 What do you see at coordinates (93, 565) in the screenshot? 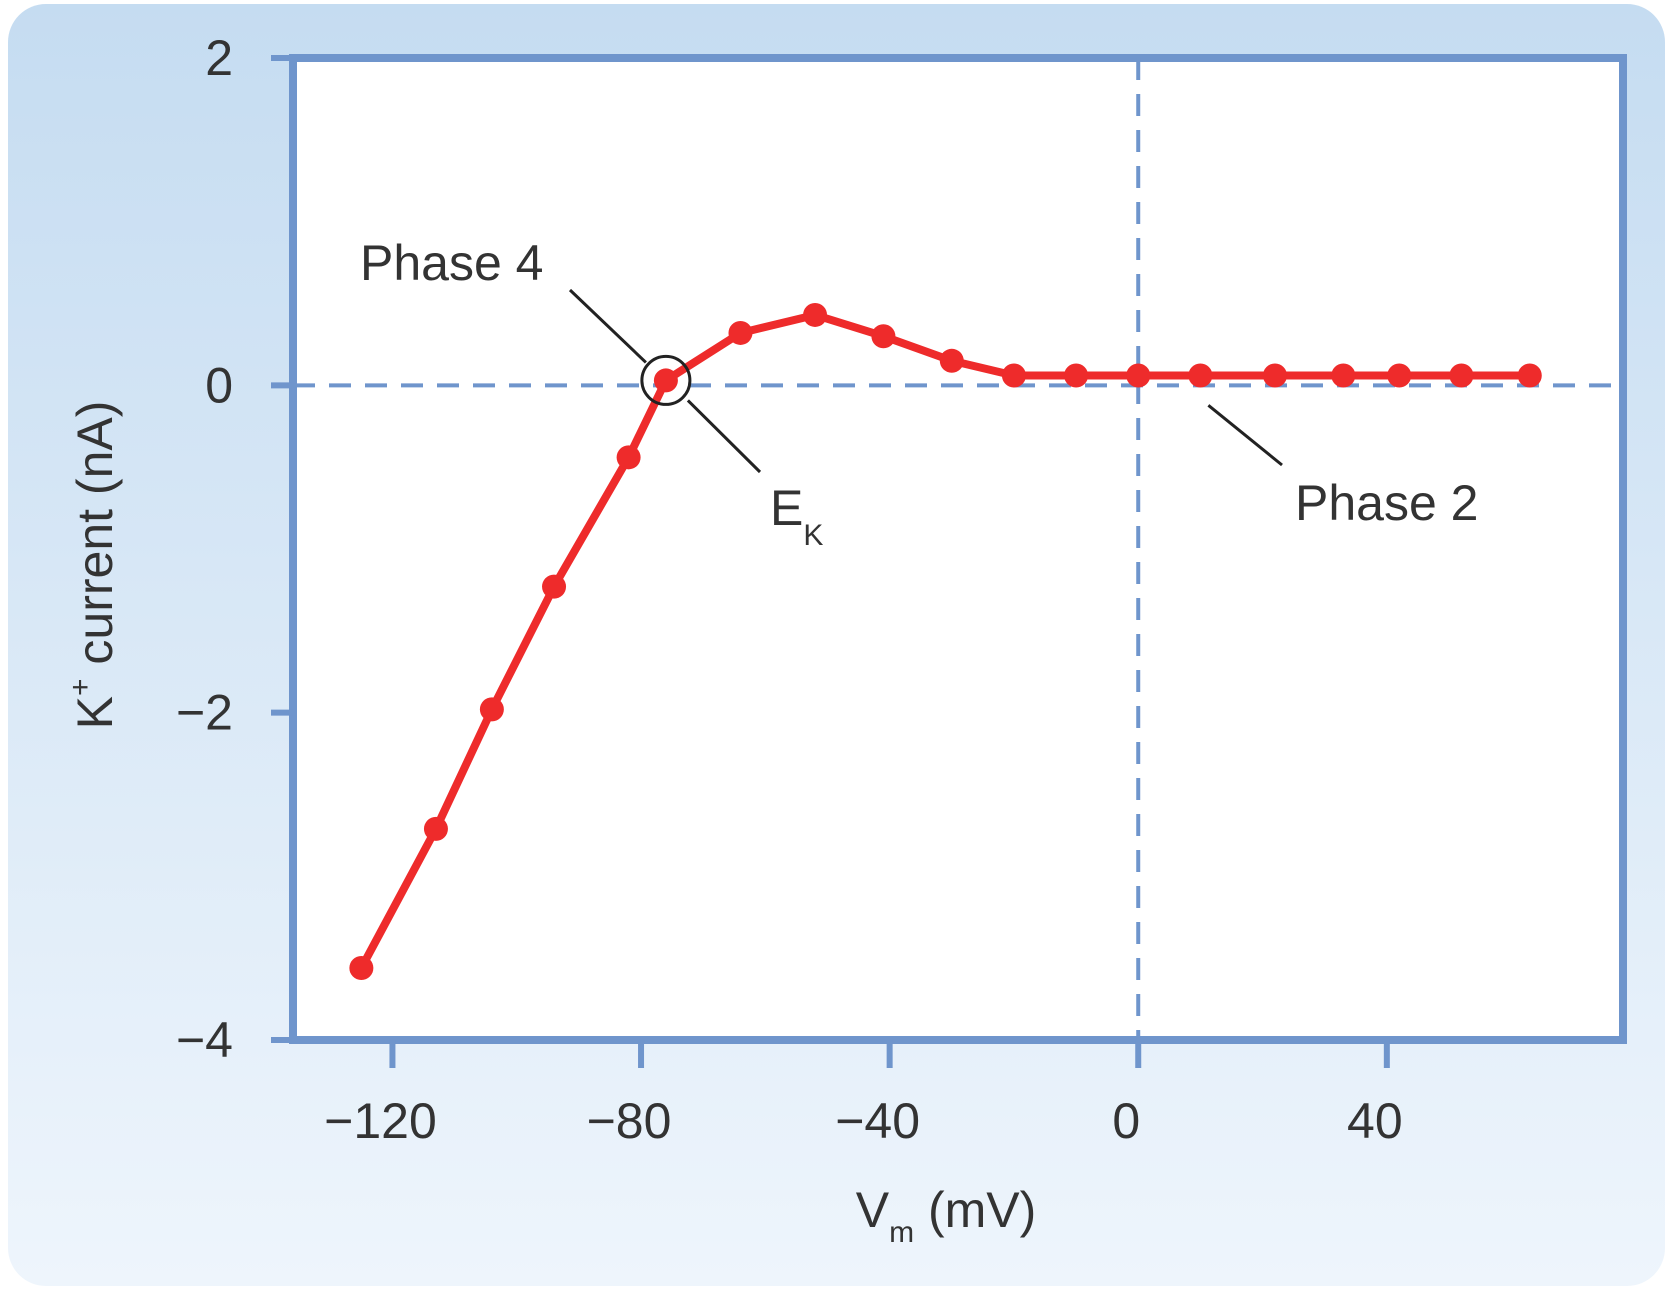
I see `y-axis-title: K+ current (nA)` at bounding box center [93, 565].